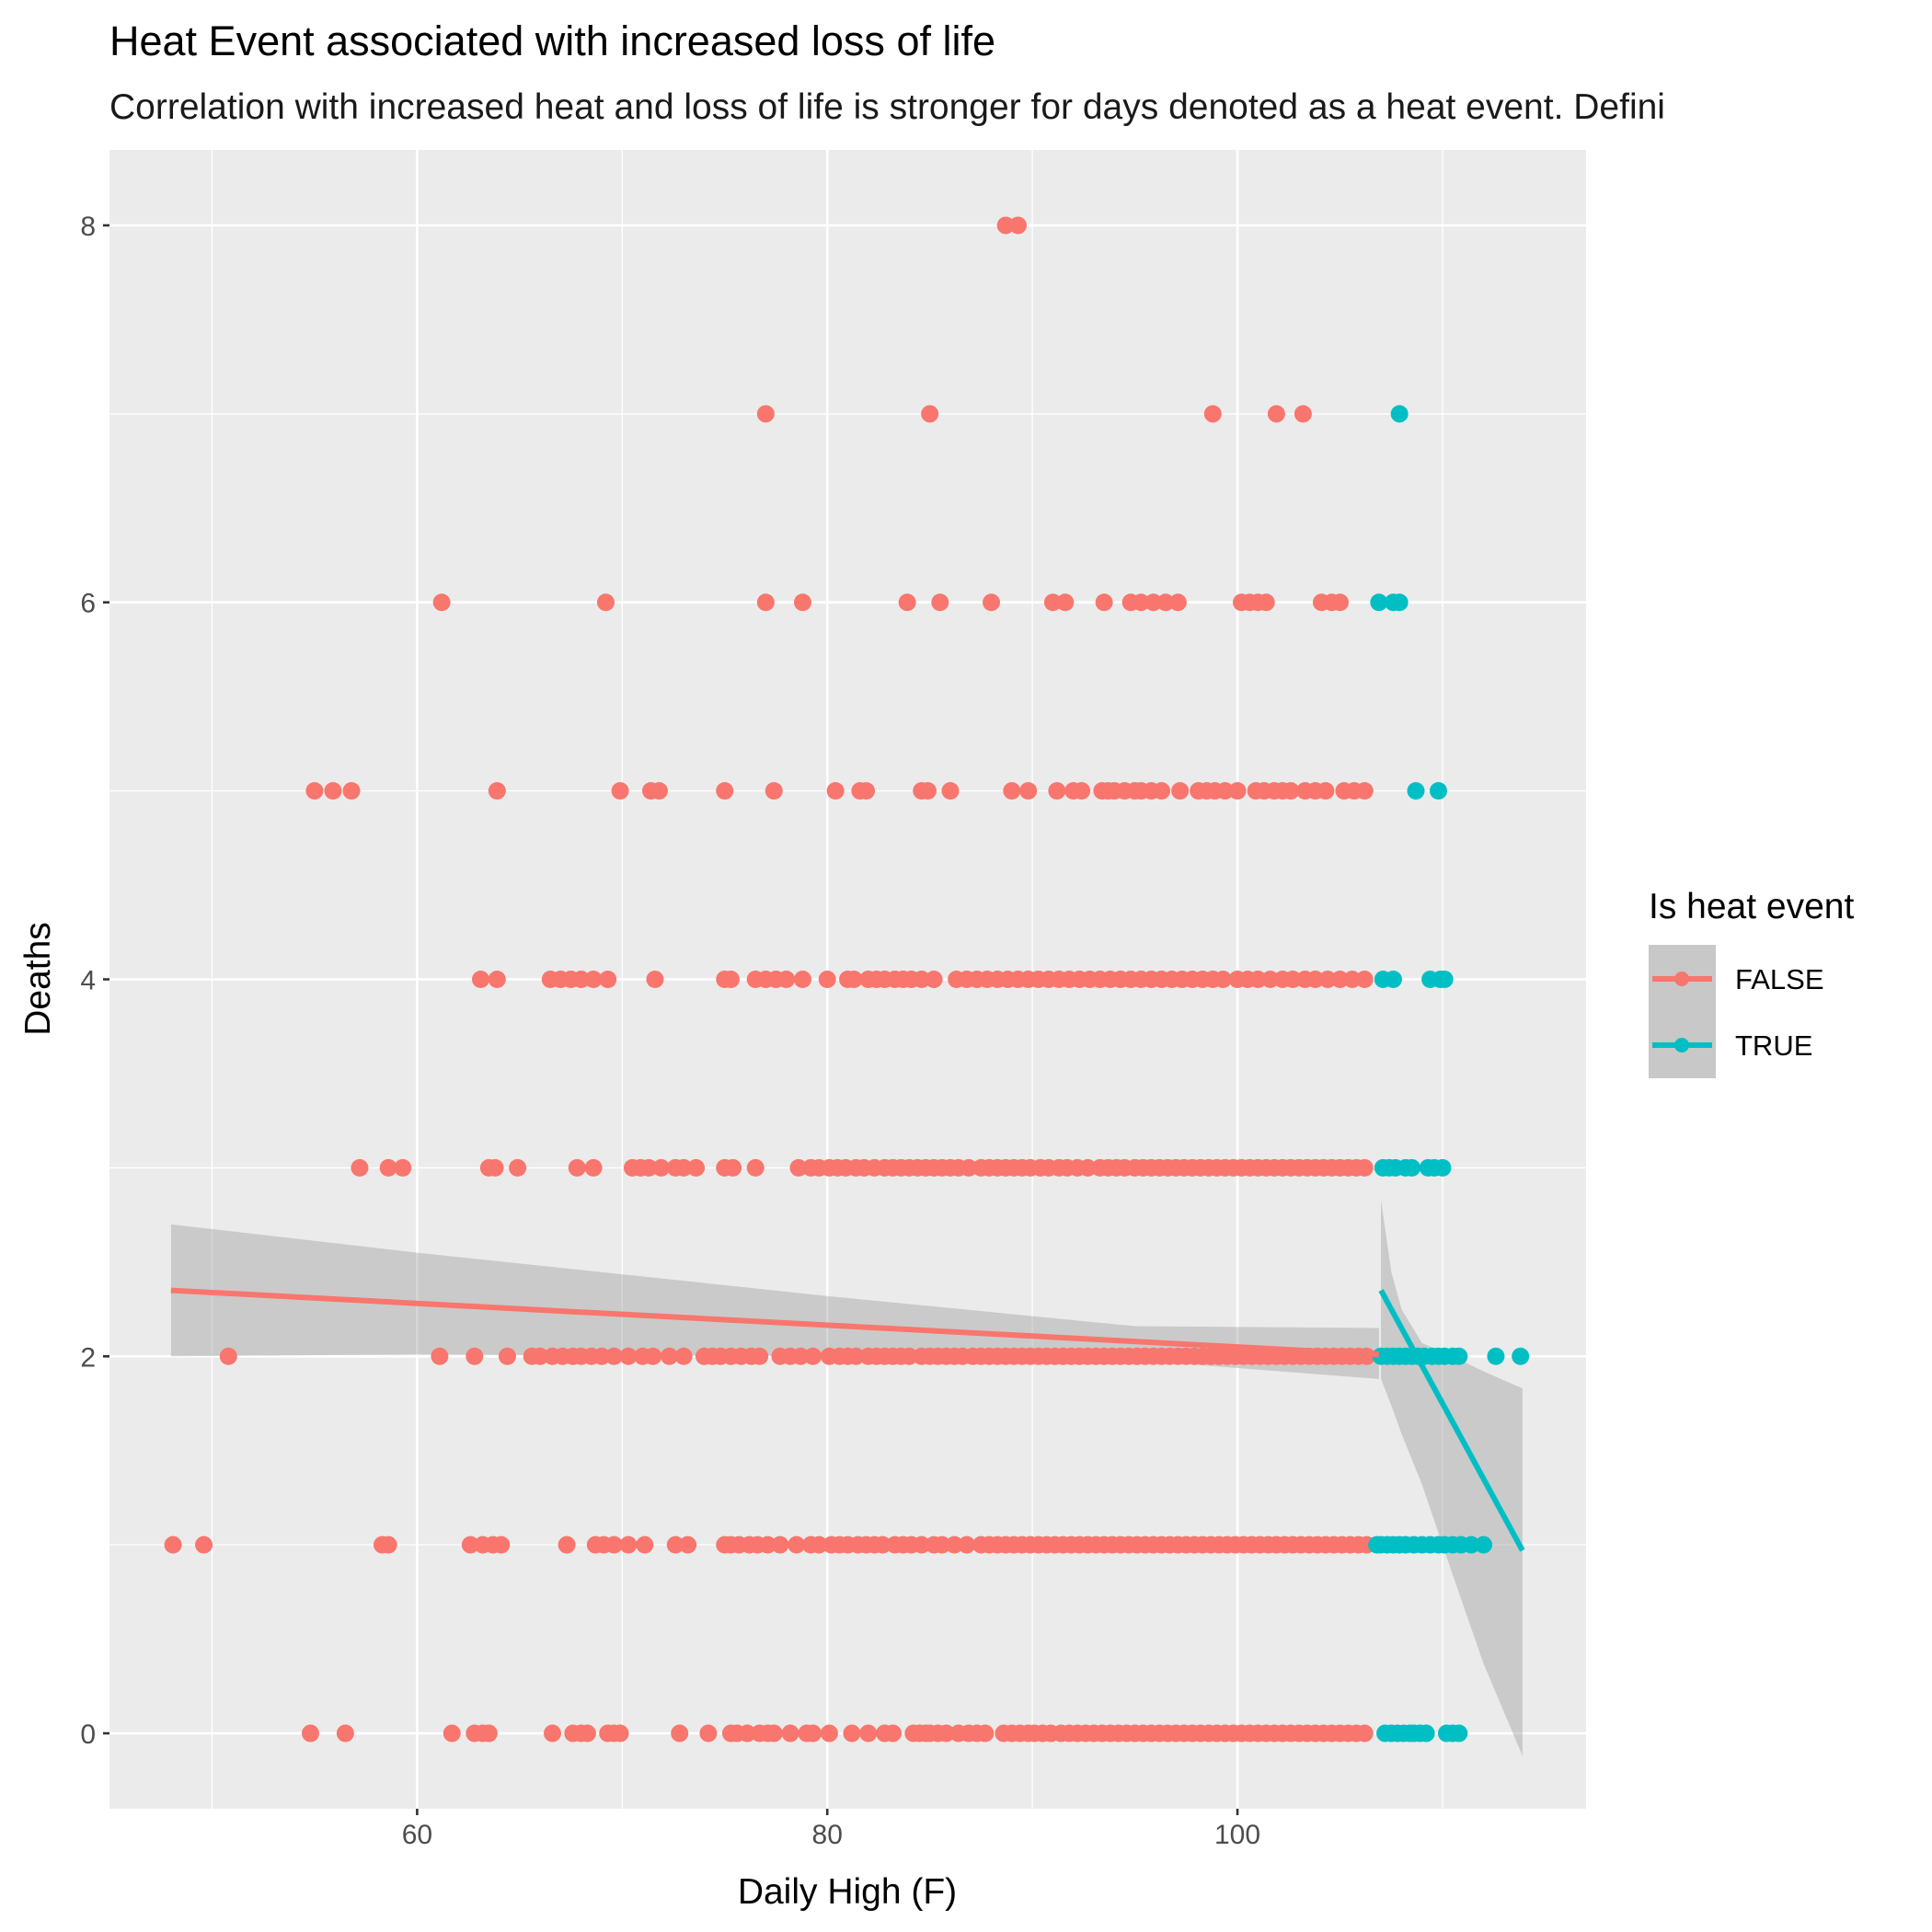 The height and width of the screenshot is (1932, 1932). Describe the element at coordinates (1751, 906) in the screenshot. I see `legend-title: Is heat event` at that location.